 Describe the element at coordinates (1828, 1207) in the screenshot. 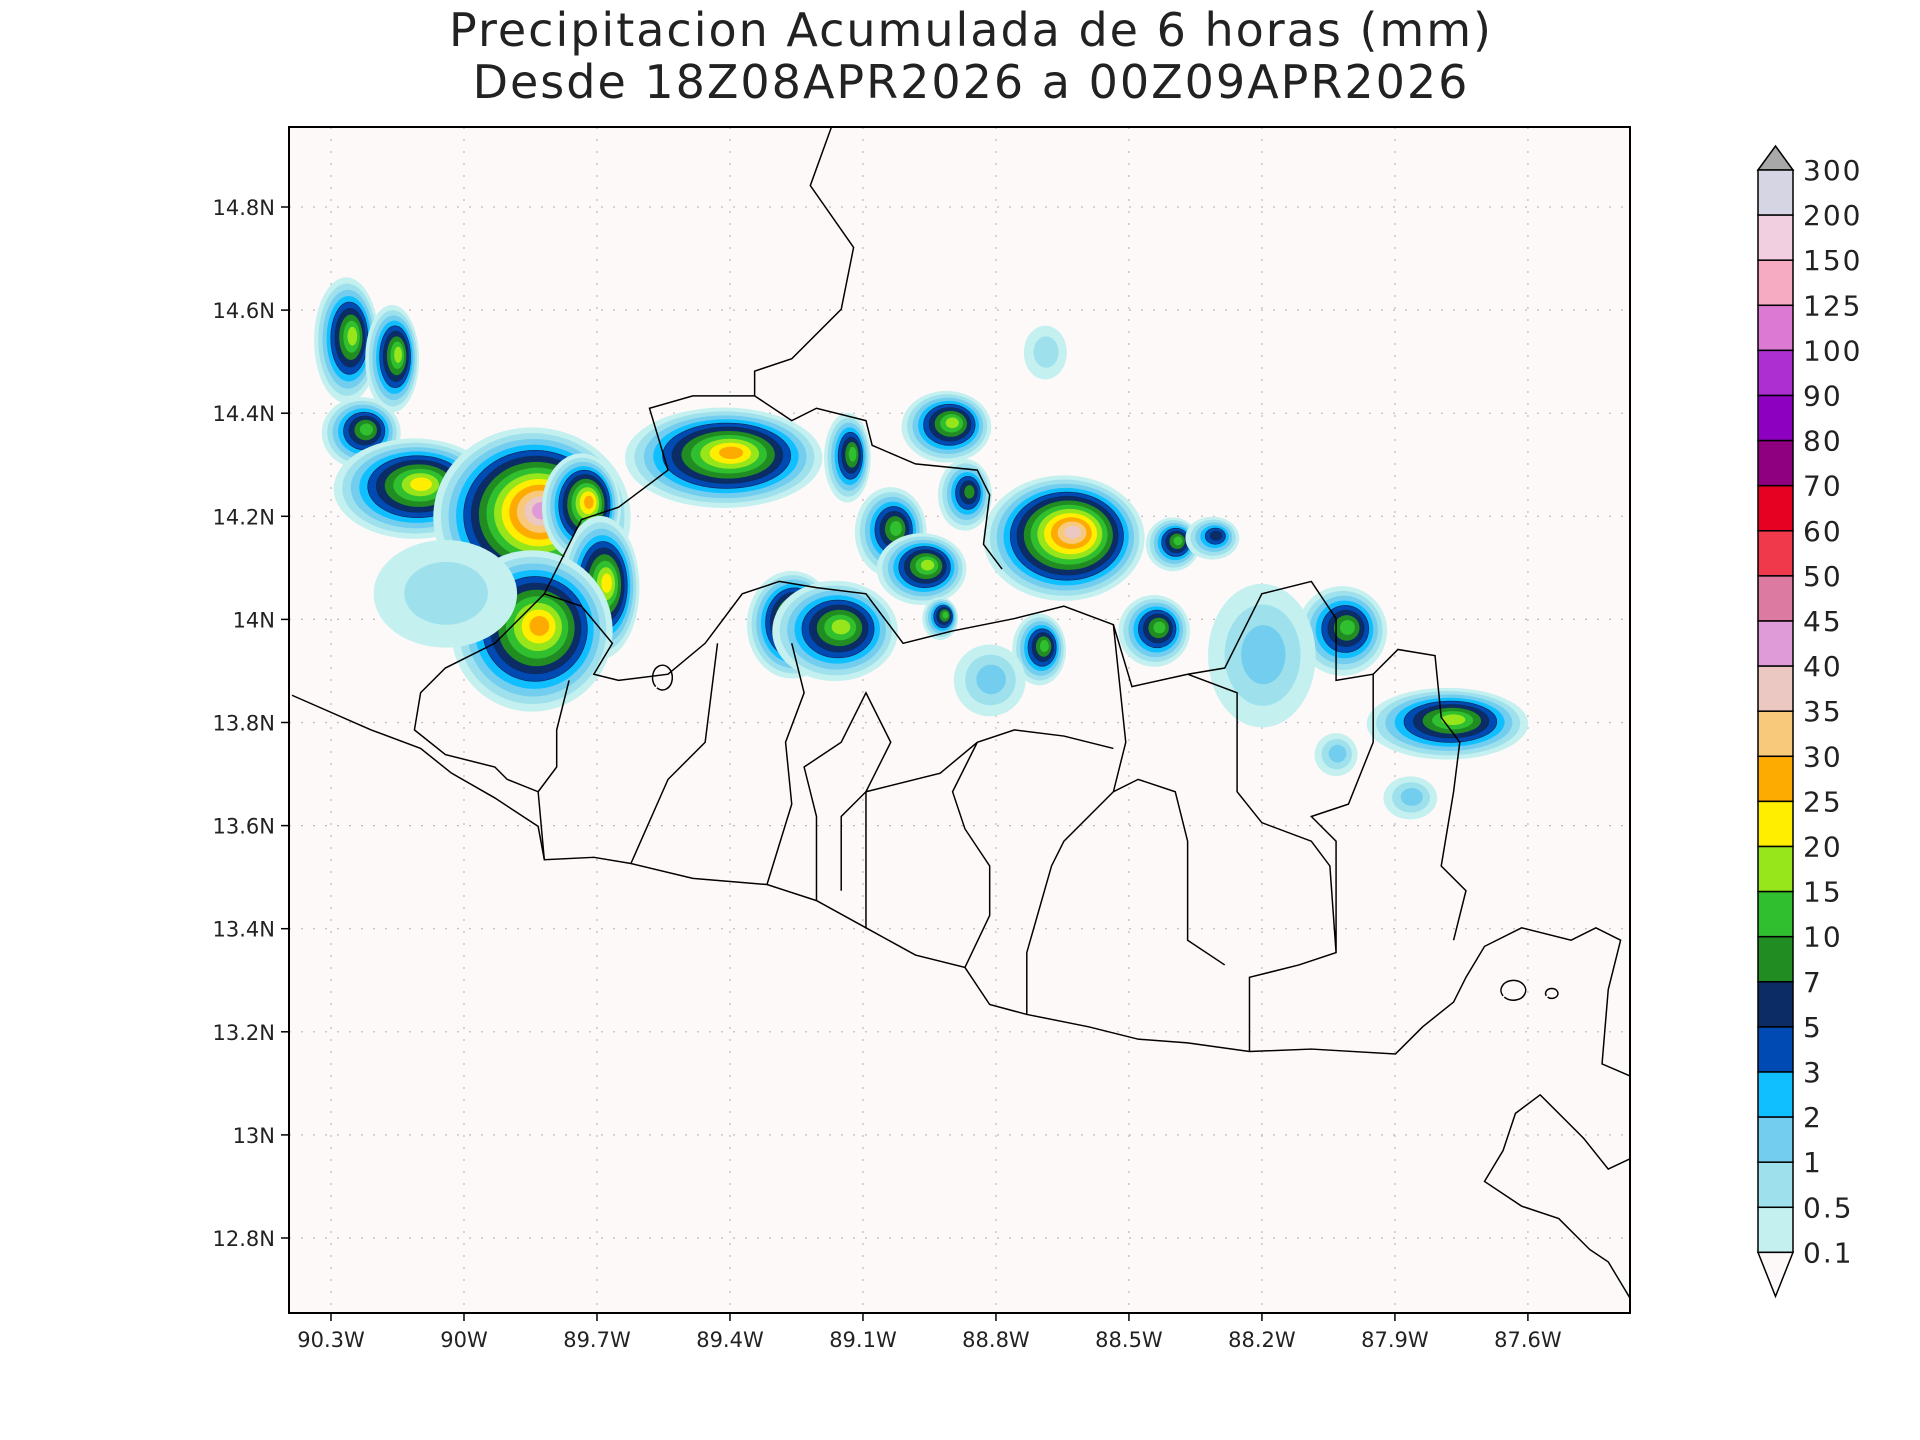

I see `colorbar-label: 0.5` at that location.